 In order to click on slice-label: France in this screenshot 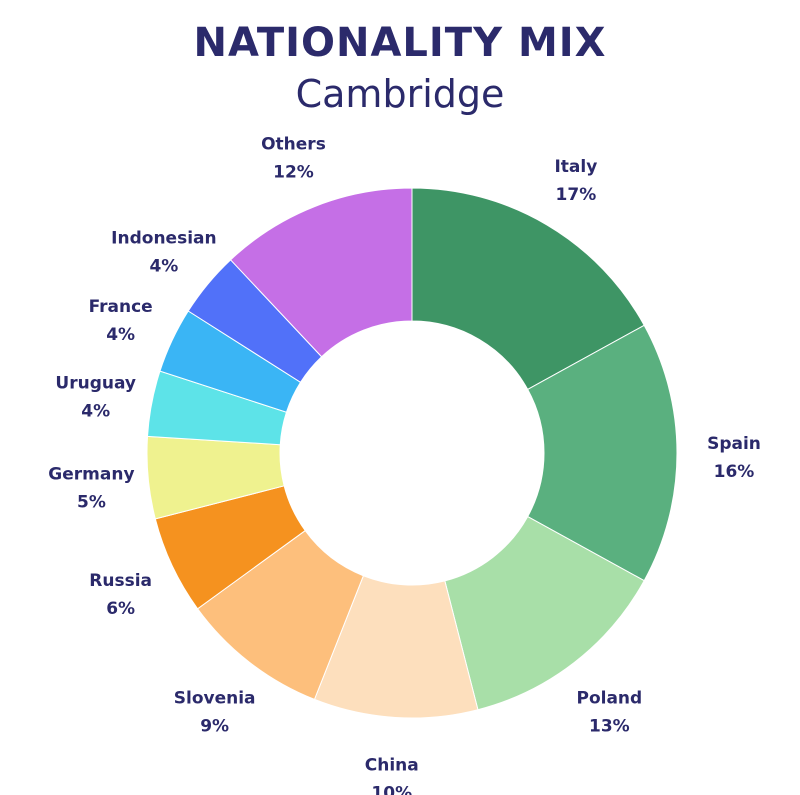, I will do `click(121, 307)`.